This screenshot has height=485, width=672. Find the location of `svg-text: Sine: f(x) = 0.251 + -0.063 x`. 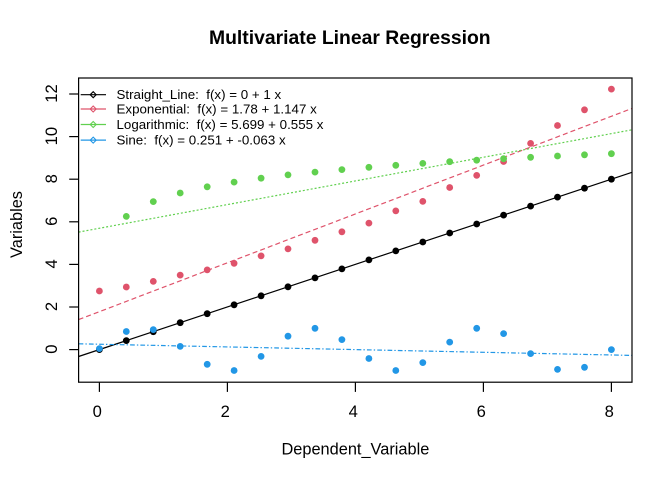

svg-text: Sine: f(x) = 0.251 + -0.063 x is located at coordinates (201, 140).